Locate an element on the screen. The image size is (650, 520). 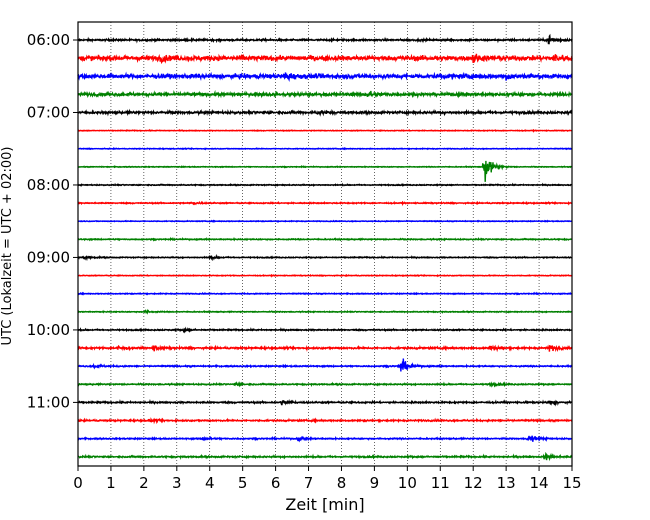
x-tick-label: 10 is located at coordinates (407, 483).